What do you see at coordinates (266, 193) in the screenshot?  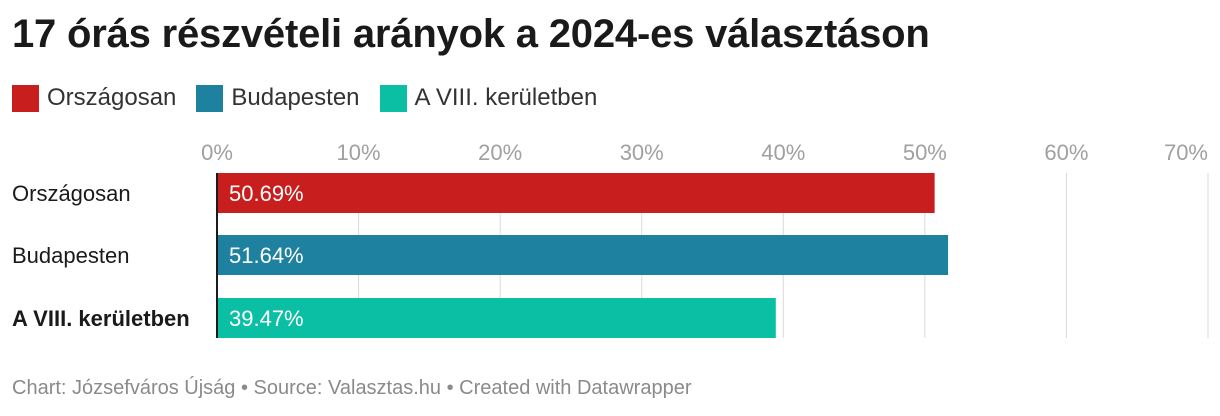 I see `value-label-0: 50.69%` at bounding box center [266, 193].